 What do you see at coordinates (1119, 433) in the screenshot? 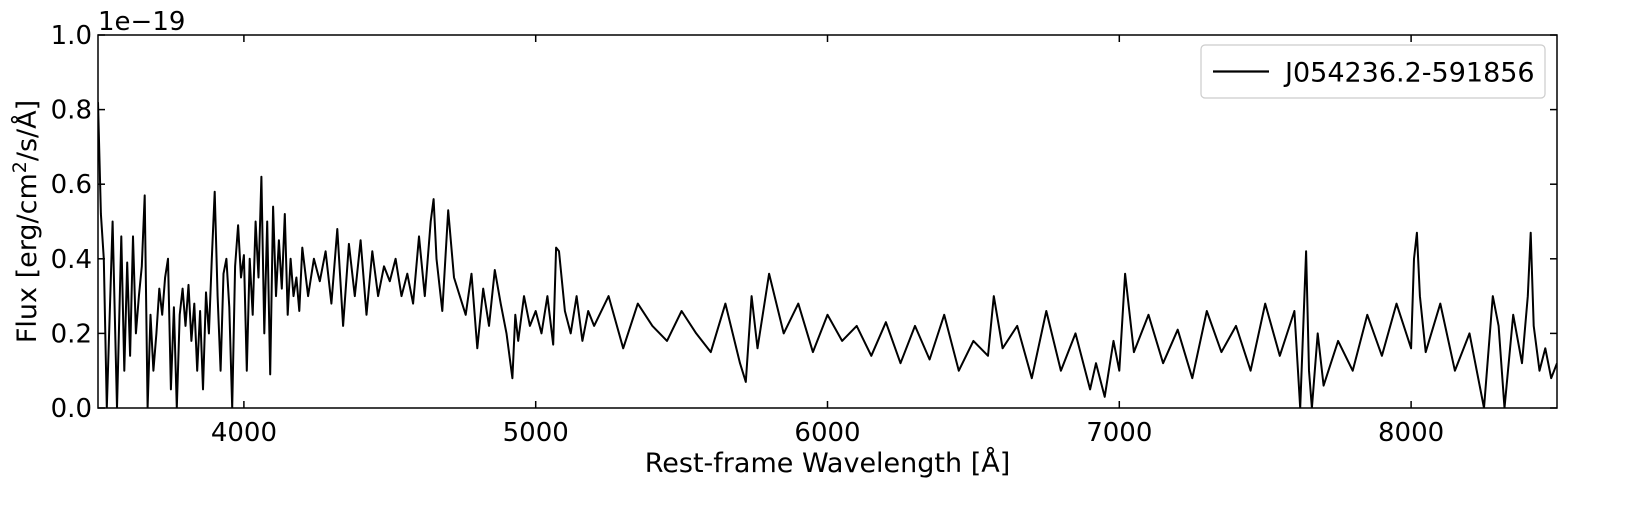
I see `x-tick-label-7000: 7000` at bounding box center [1119, 433].